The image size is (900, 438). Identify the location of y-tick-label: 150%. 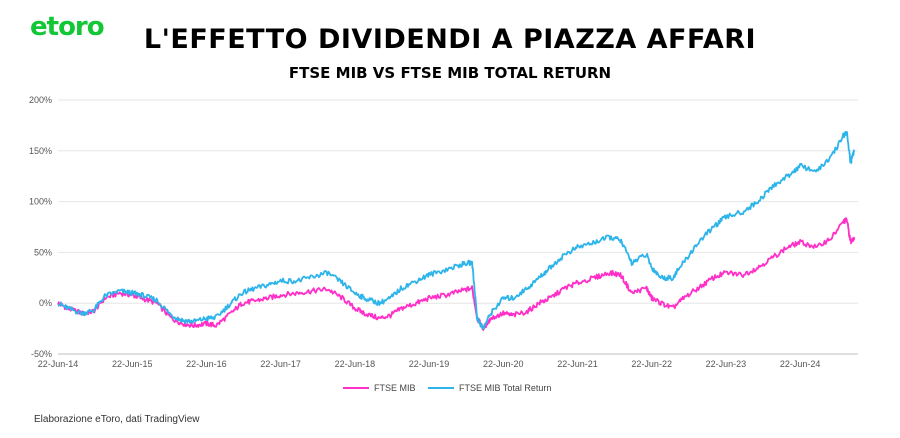
(40, 151).